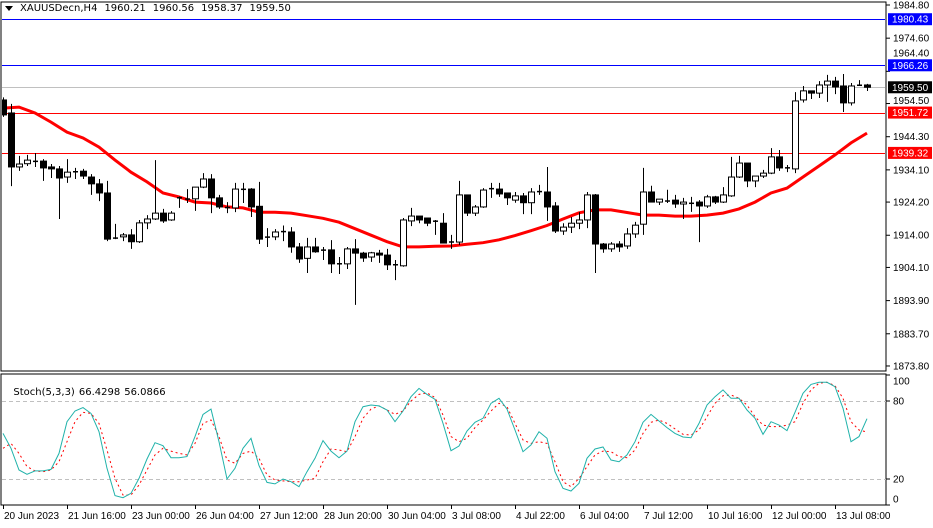 This screenshot has height=528, width=933. Describe the element at coordinates (911, 53) in the screenshot. I see `price-tick-label: 1964.40` at that location.